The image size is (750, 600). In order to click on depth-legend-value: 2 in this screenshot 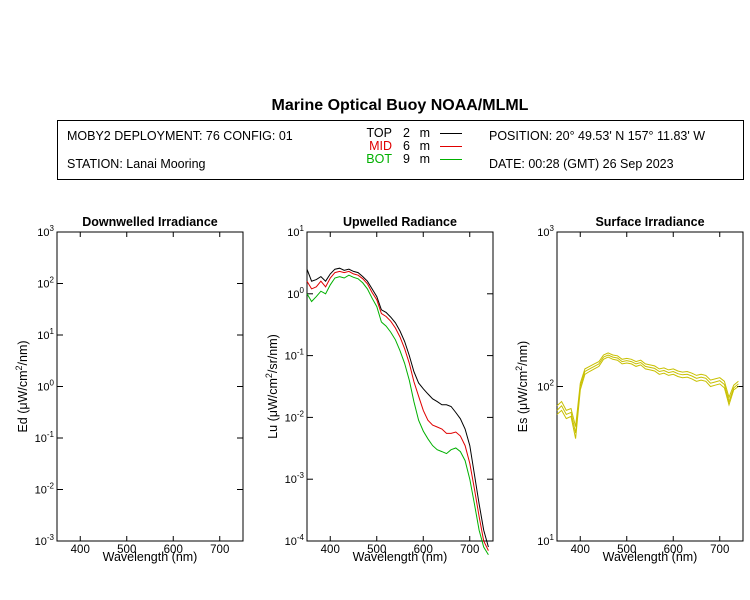, I will do `click(406, 133)`.